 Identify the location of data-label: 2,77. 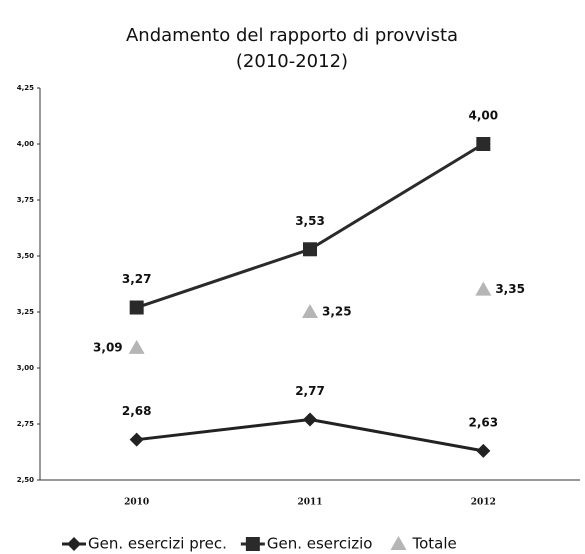
(310, 391).